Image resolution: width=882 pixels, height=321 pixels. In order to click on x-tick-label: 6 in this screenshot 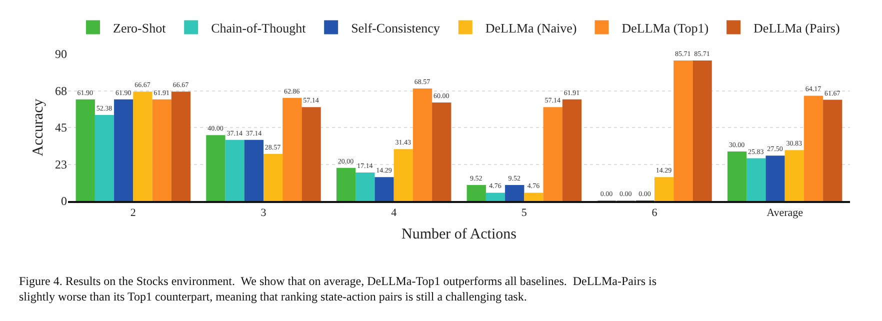, I will do `click(655, 212)`.